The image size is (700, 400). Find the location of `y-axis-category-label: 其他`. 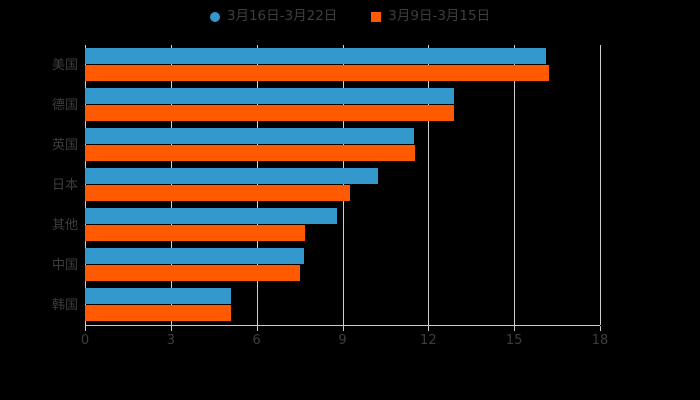

y-axis-category-label: 其他 is located at coordinates (64, 225).